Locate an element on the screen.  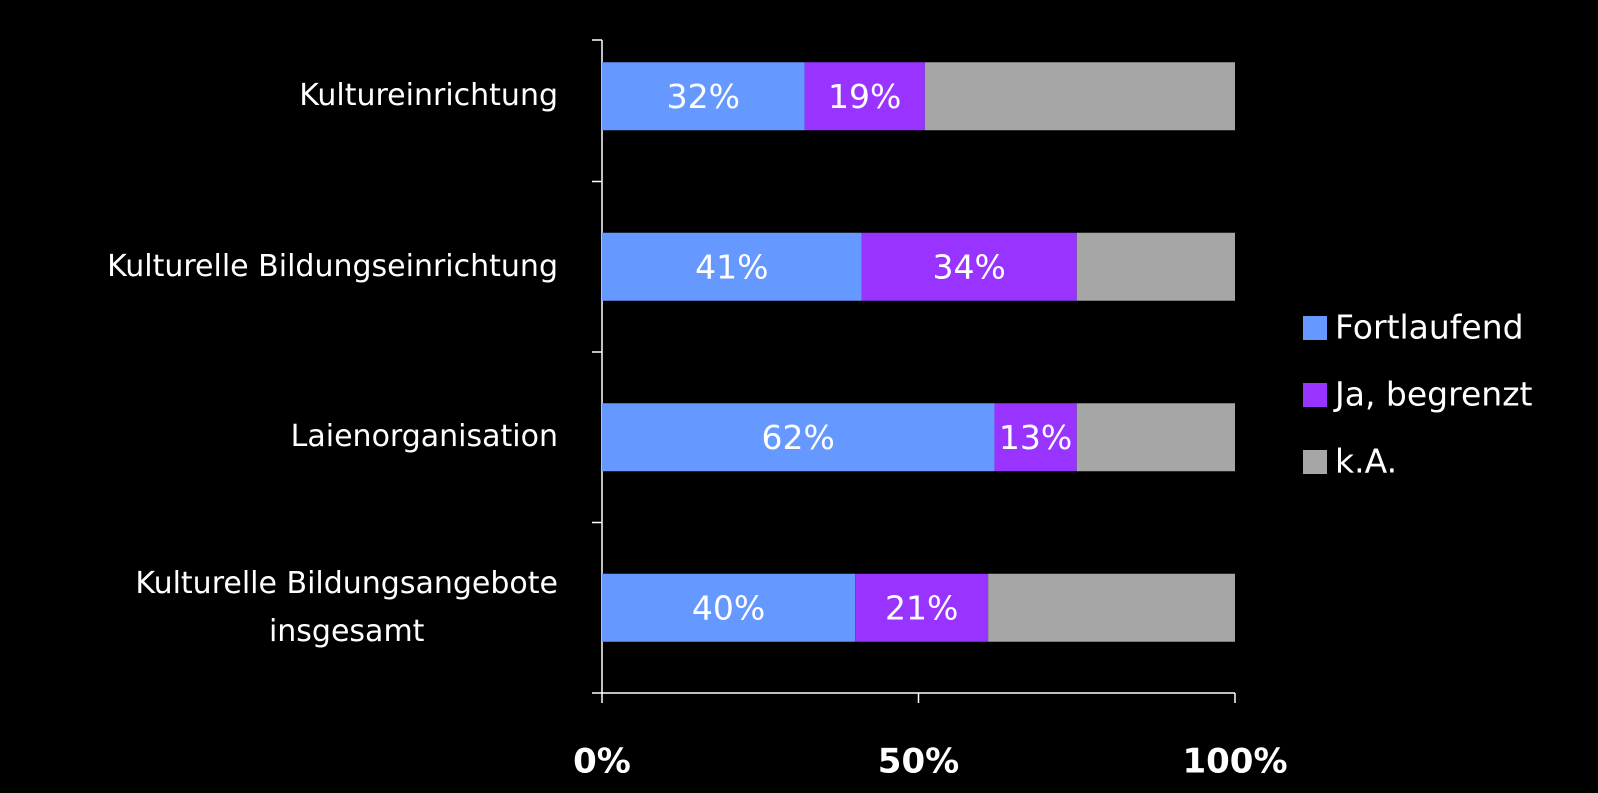
data-label: 21% is located at coordinates (921, 607).